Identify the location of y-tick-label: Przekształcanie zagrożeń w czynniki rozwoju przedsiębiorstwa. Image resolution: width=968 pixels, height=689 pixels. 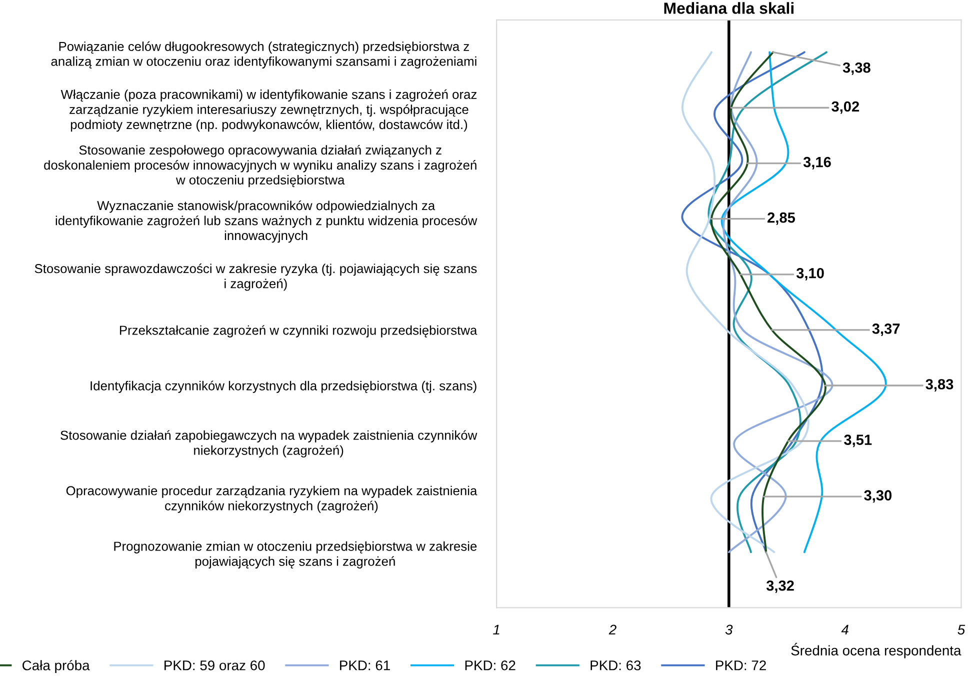
(299, 331).